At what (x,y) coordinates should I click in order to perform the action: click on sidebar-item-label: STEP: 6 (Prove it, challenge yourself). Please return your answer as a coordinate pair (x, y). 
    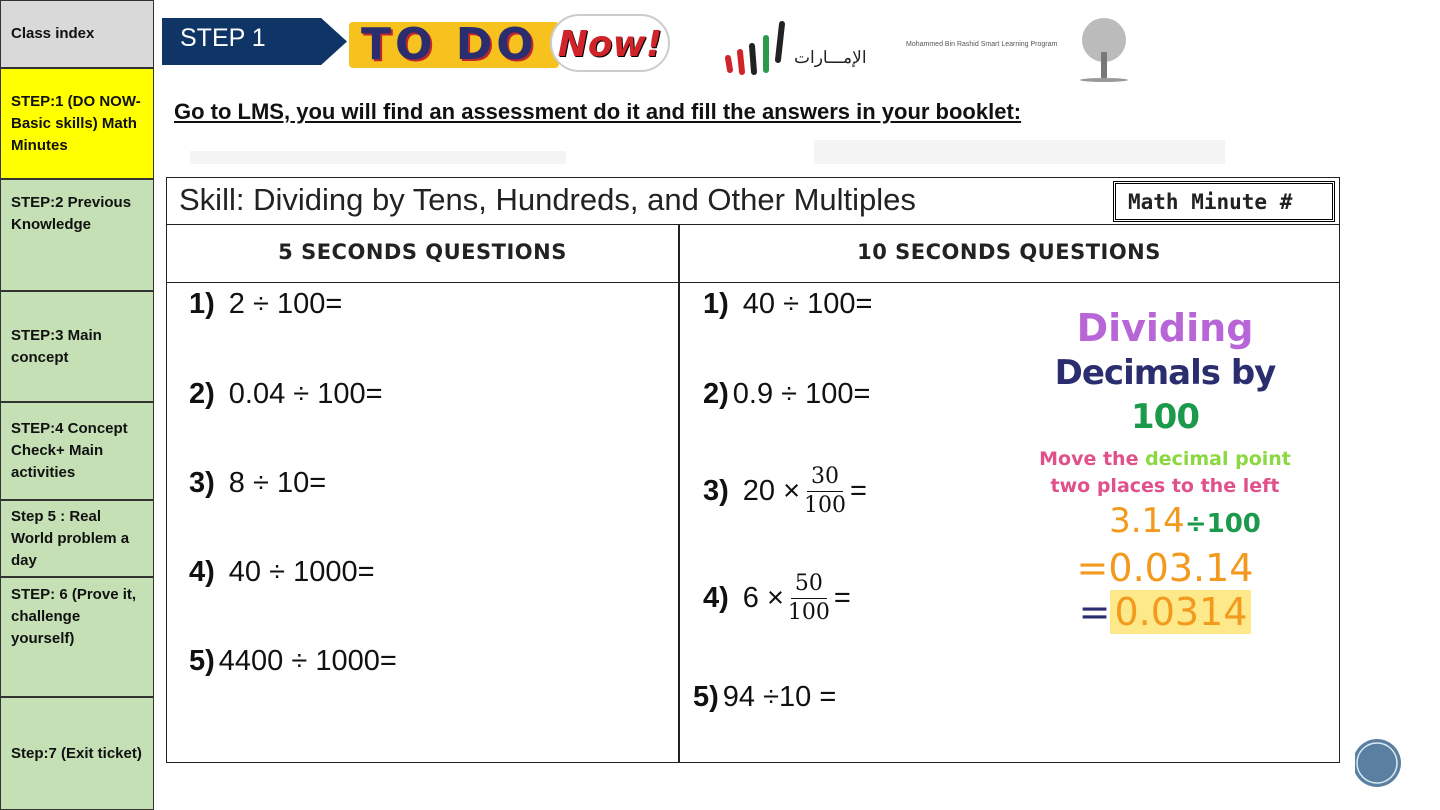
    Looking at the image, I should click on (74, 616).